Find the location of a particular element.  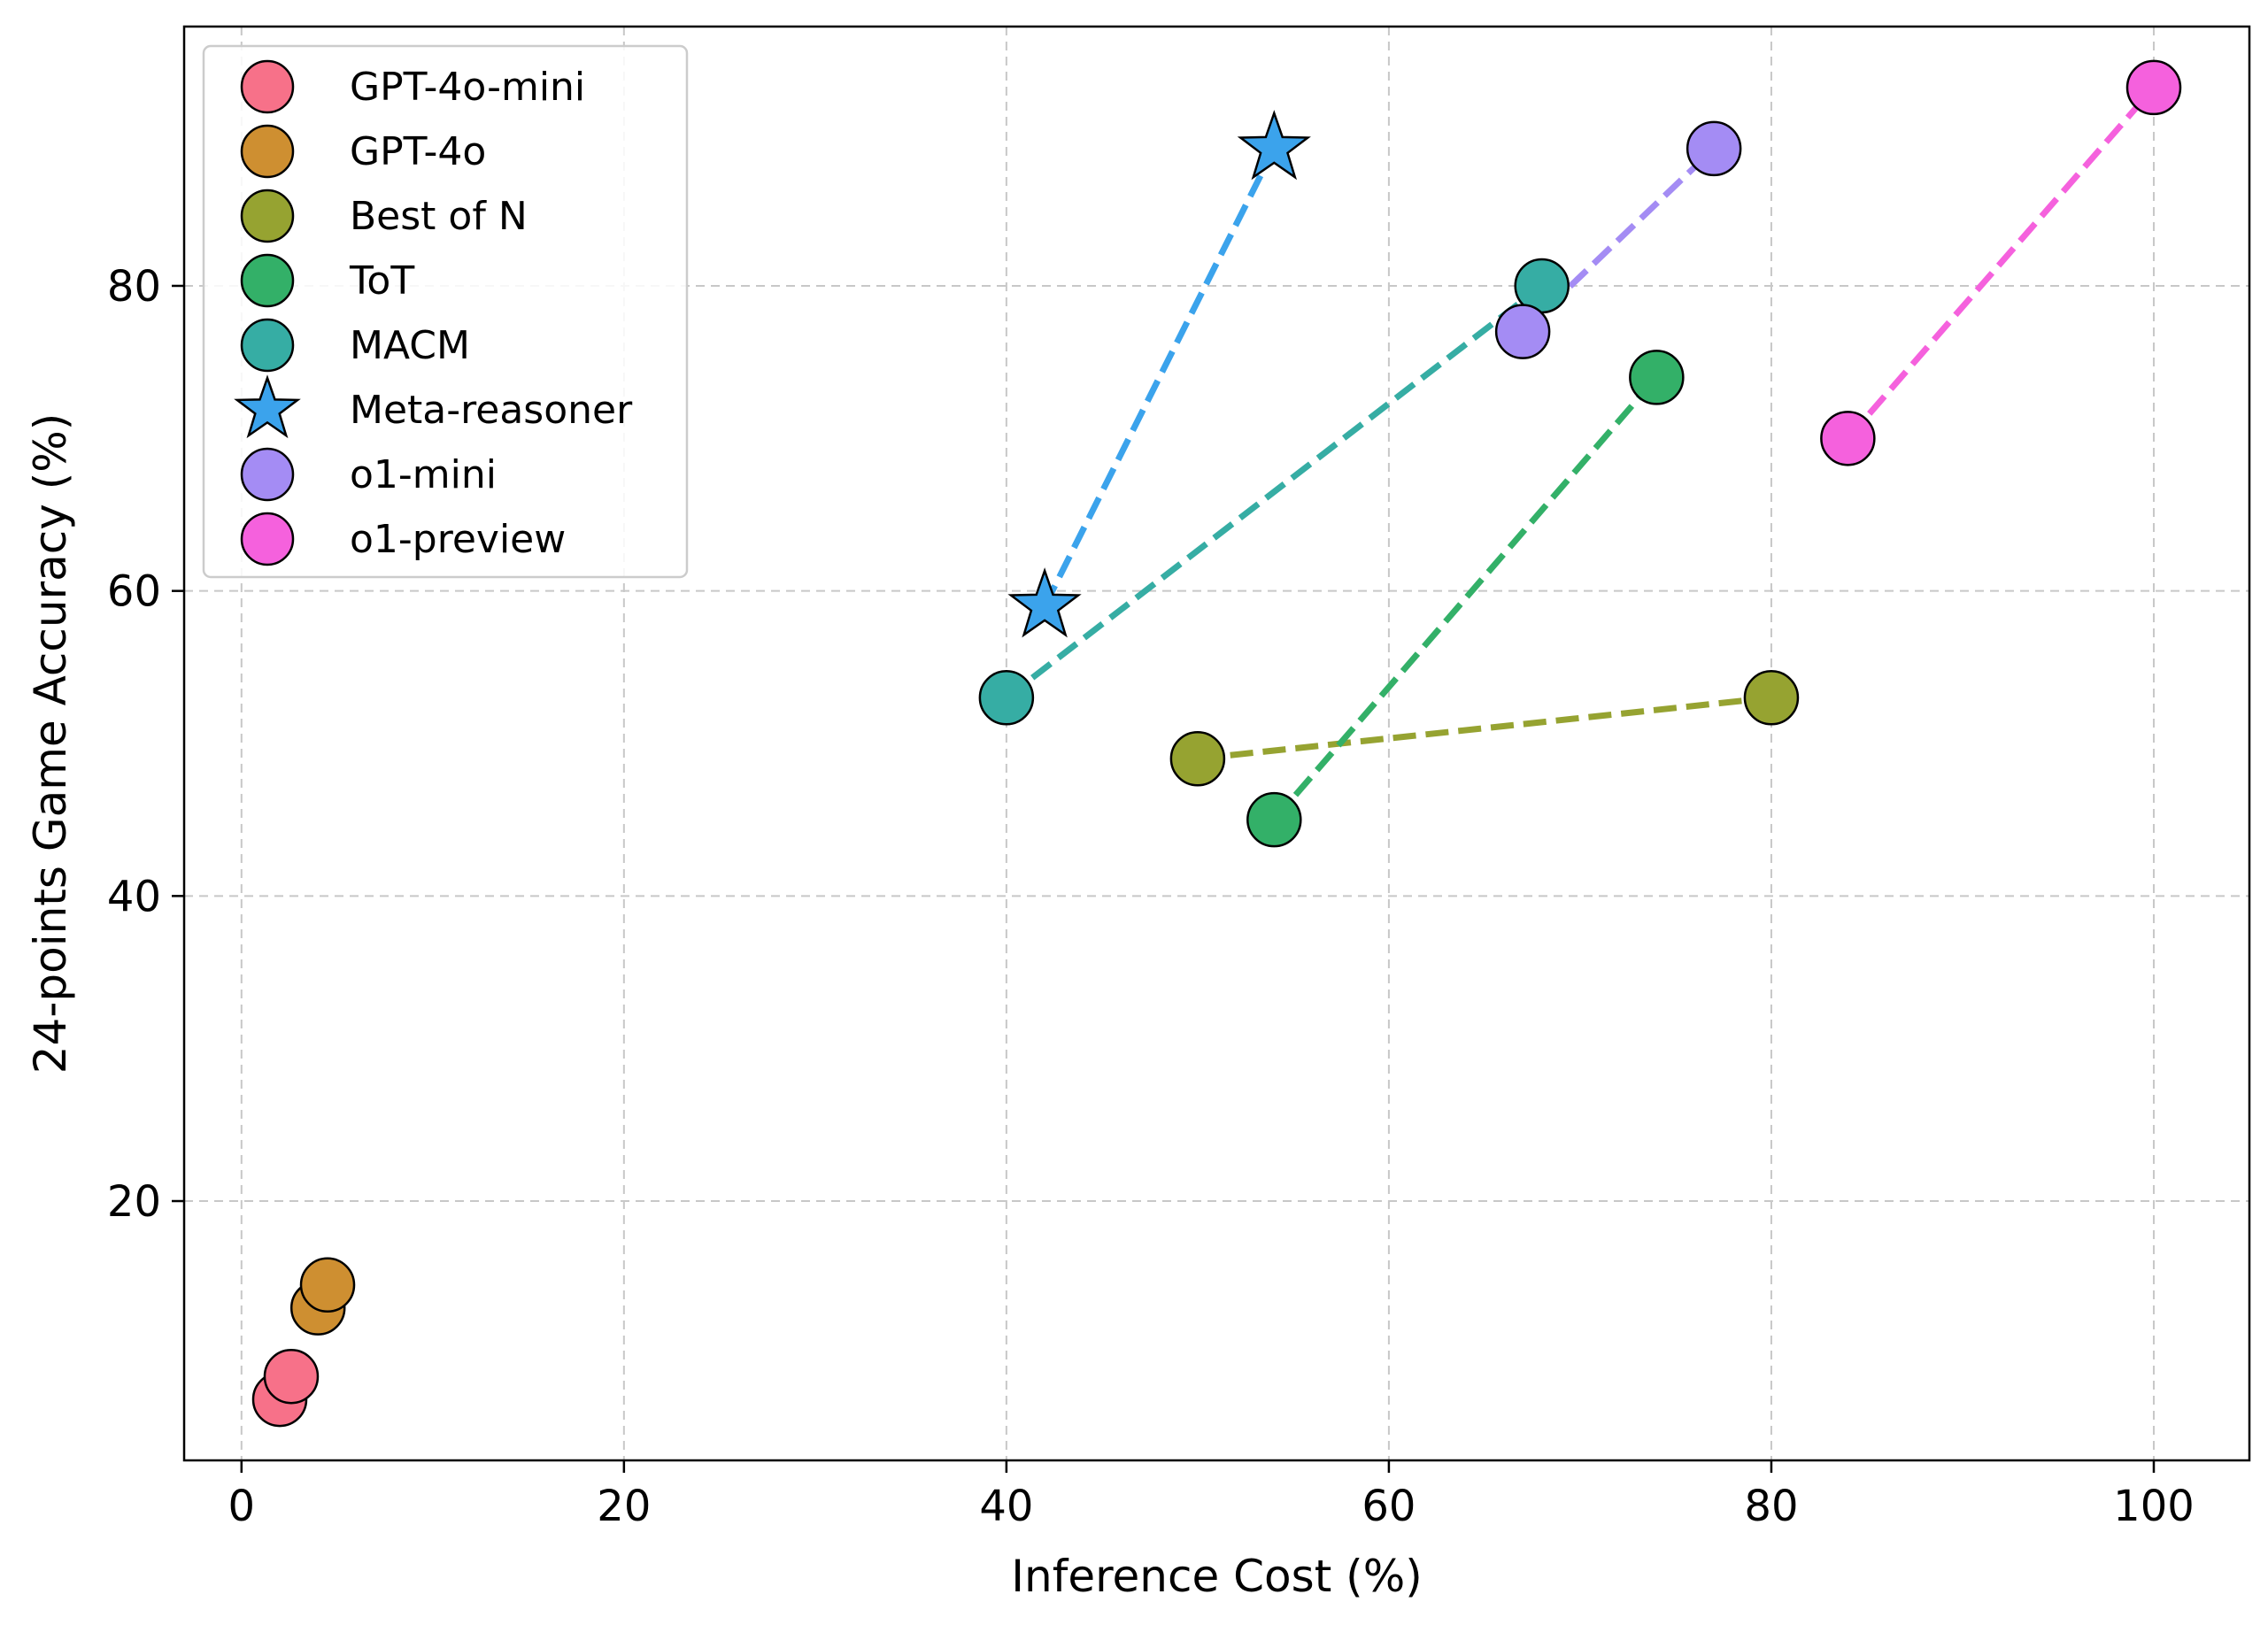

x-tick-label: 60 is located at coordinates (1389, 1507).